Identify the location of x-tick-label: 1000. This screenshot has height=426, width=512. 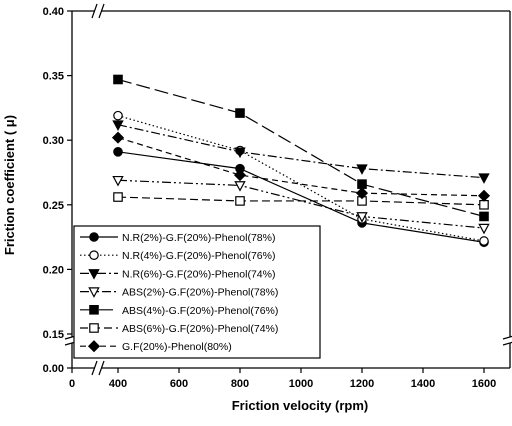
(301, 384).